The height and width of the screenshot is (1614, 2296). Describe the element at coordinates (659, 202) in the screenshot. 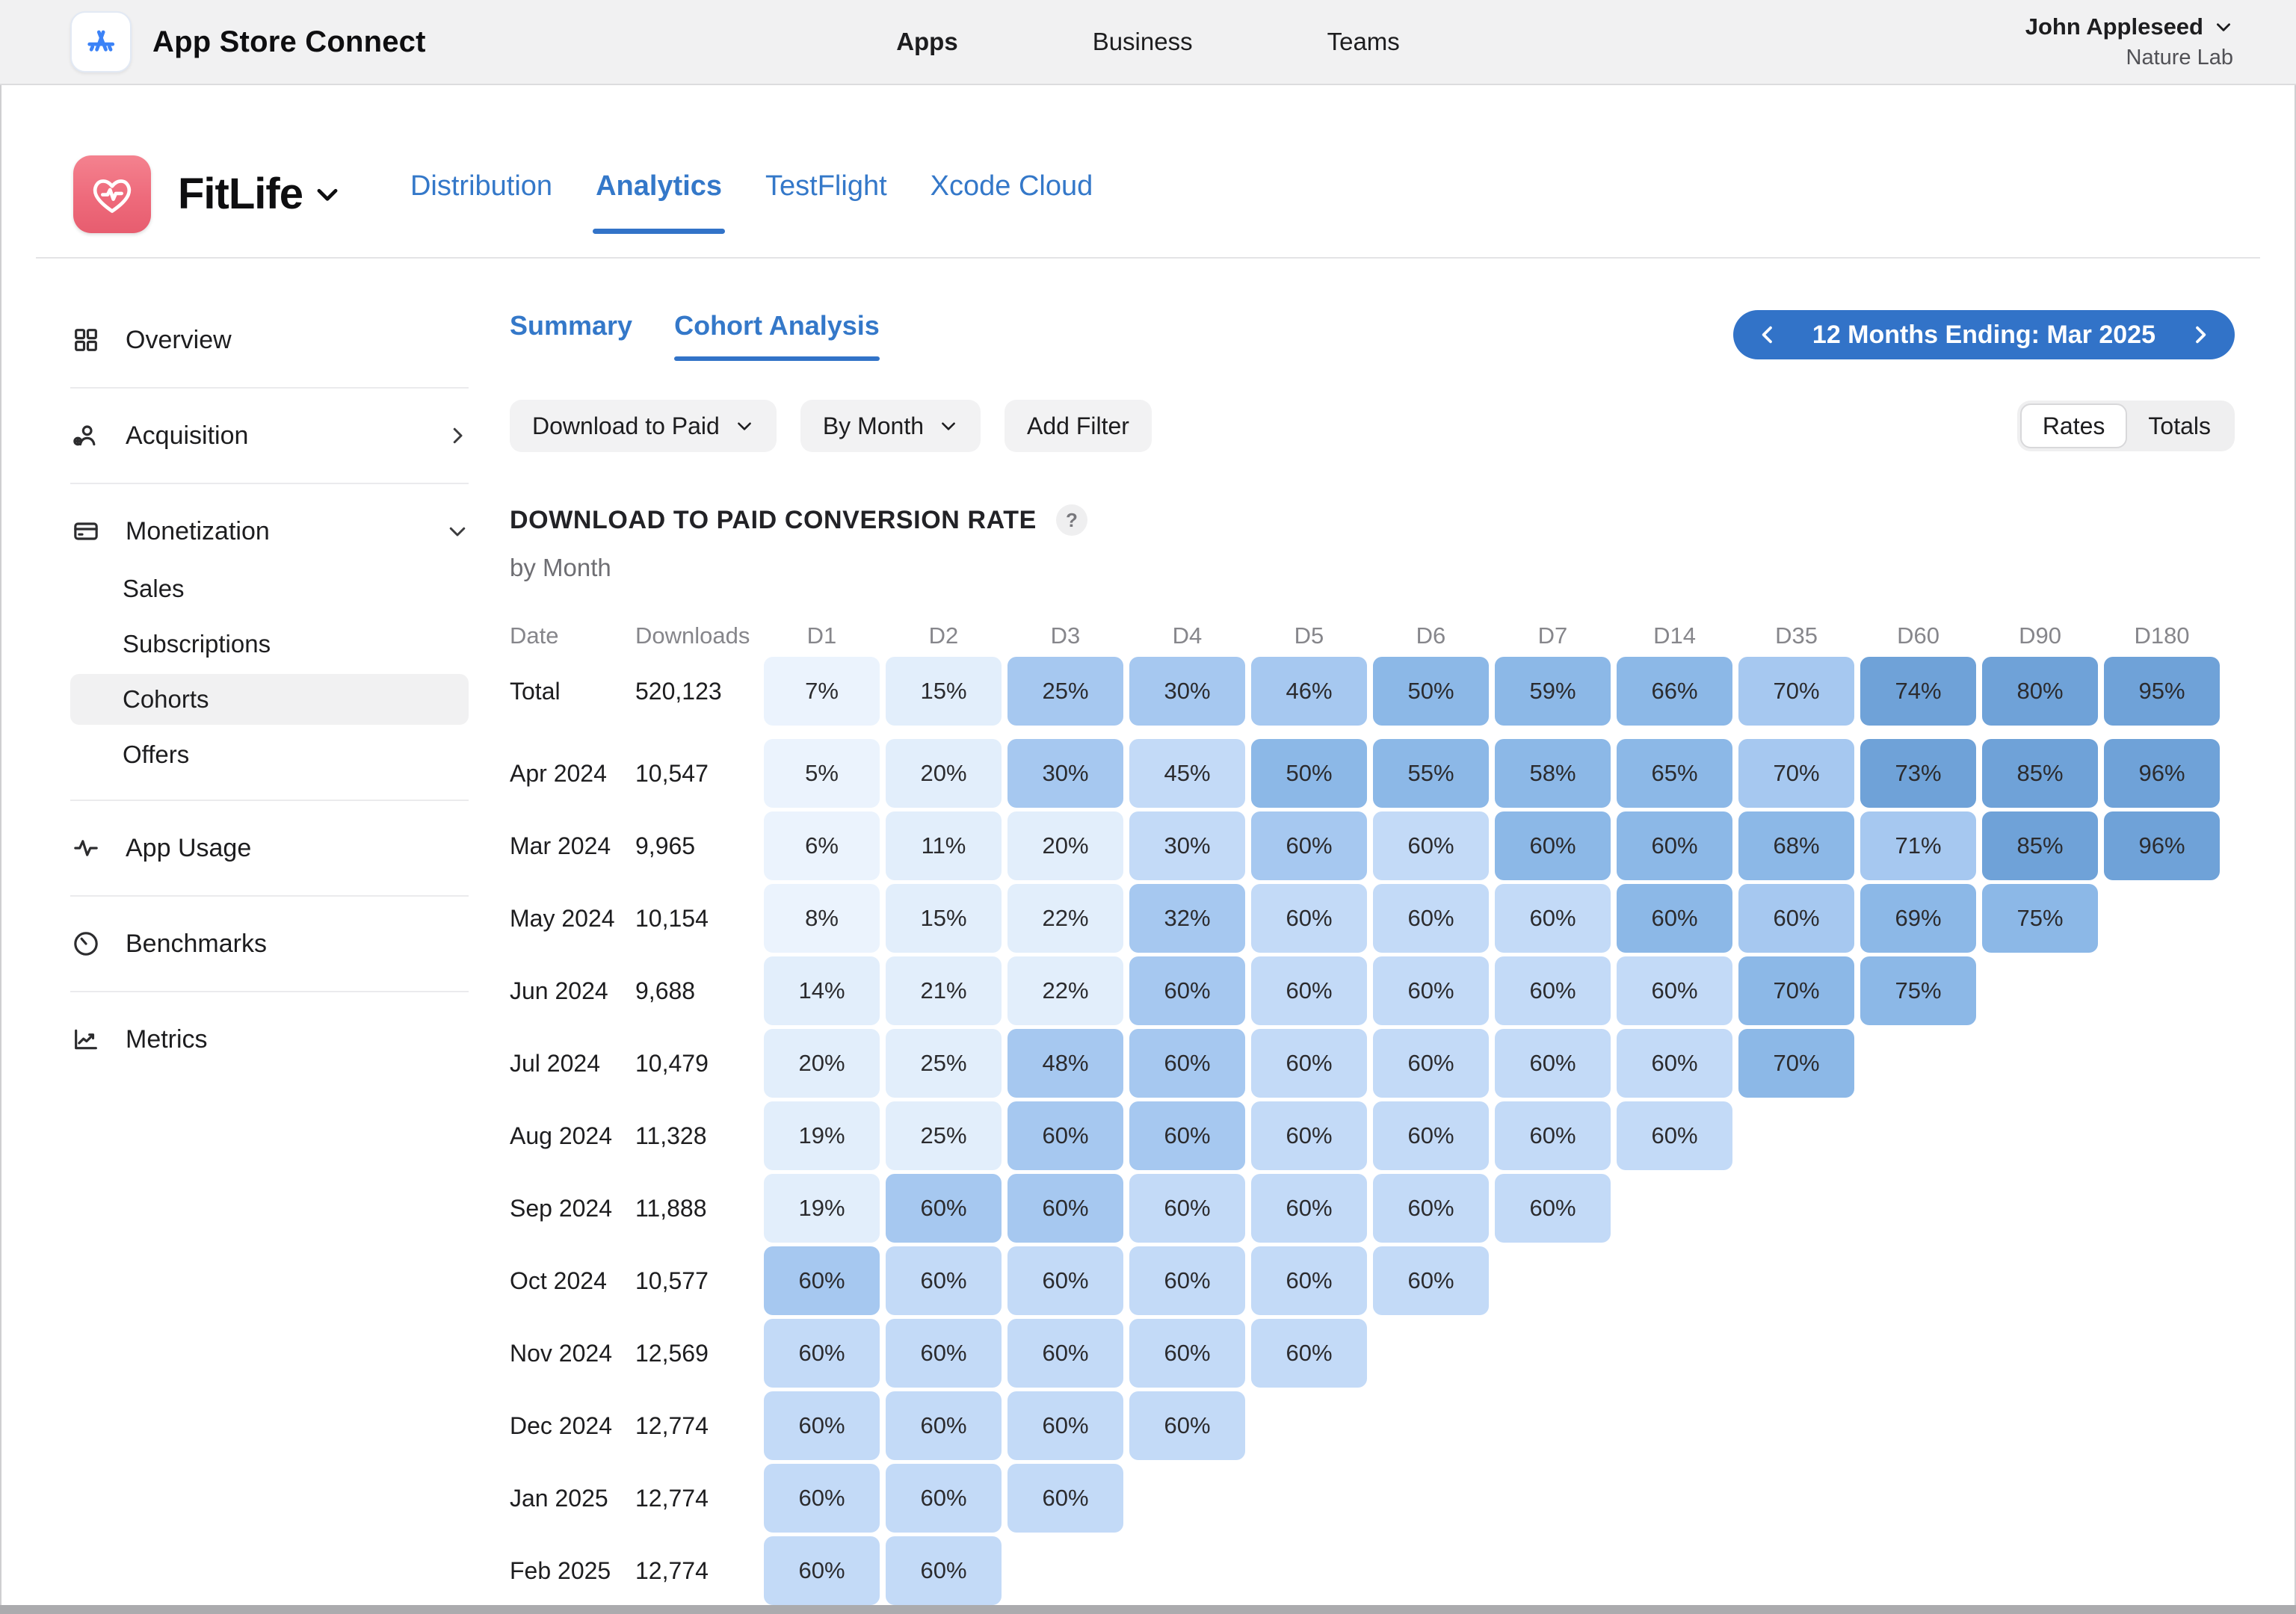

I see `tab-analytics: Analytics` at that location.